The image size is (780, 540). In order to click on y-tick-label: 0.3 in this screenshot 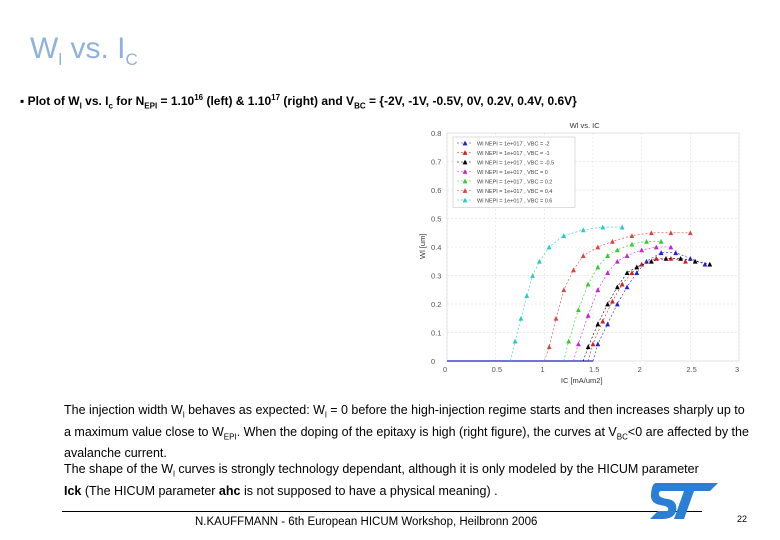, I will do `click(436, 276)`.